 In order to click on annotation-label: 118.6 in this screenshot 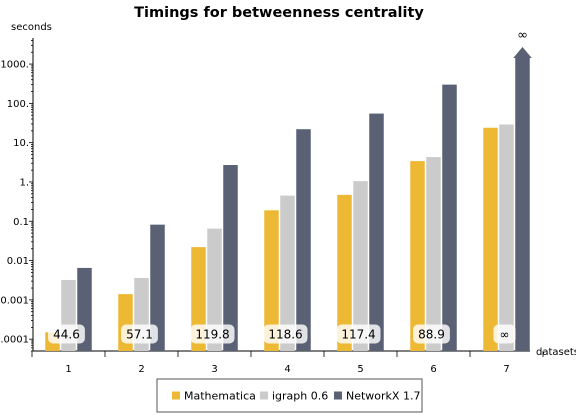, I will do `click(285, 335)`.